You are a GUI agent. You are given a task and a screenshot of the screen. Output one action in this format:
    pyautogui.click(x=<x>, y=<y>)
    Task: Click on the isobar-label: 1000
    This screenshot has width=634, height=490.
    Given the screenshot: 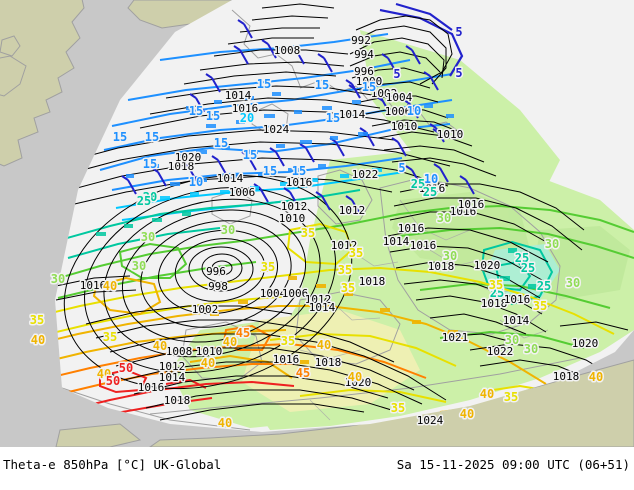 What is the action you would take?
    pyautogui.click(x=369, y=81)
    